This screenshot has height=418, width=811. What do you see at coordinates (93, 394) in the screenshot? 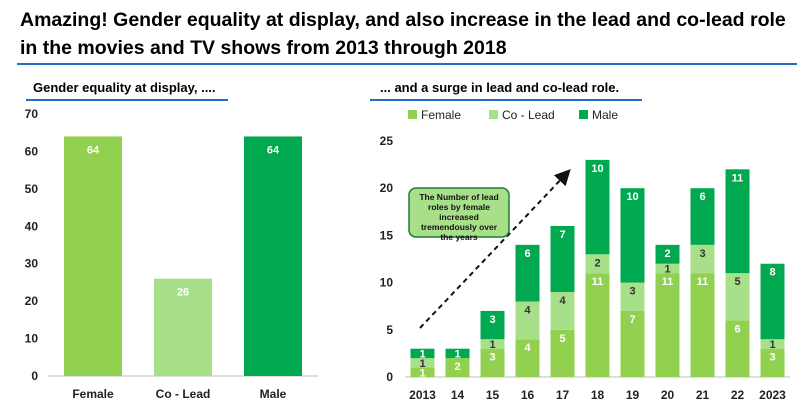
I see `x-category-label: Female` at bounding box center [93, 394].